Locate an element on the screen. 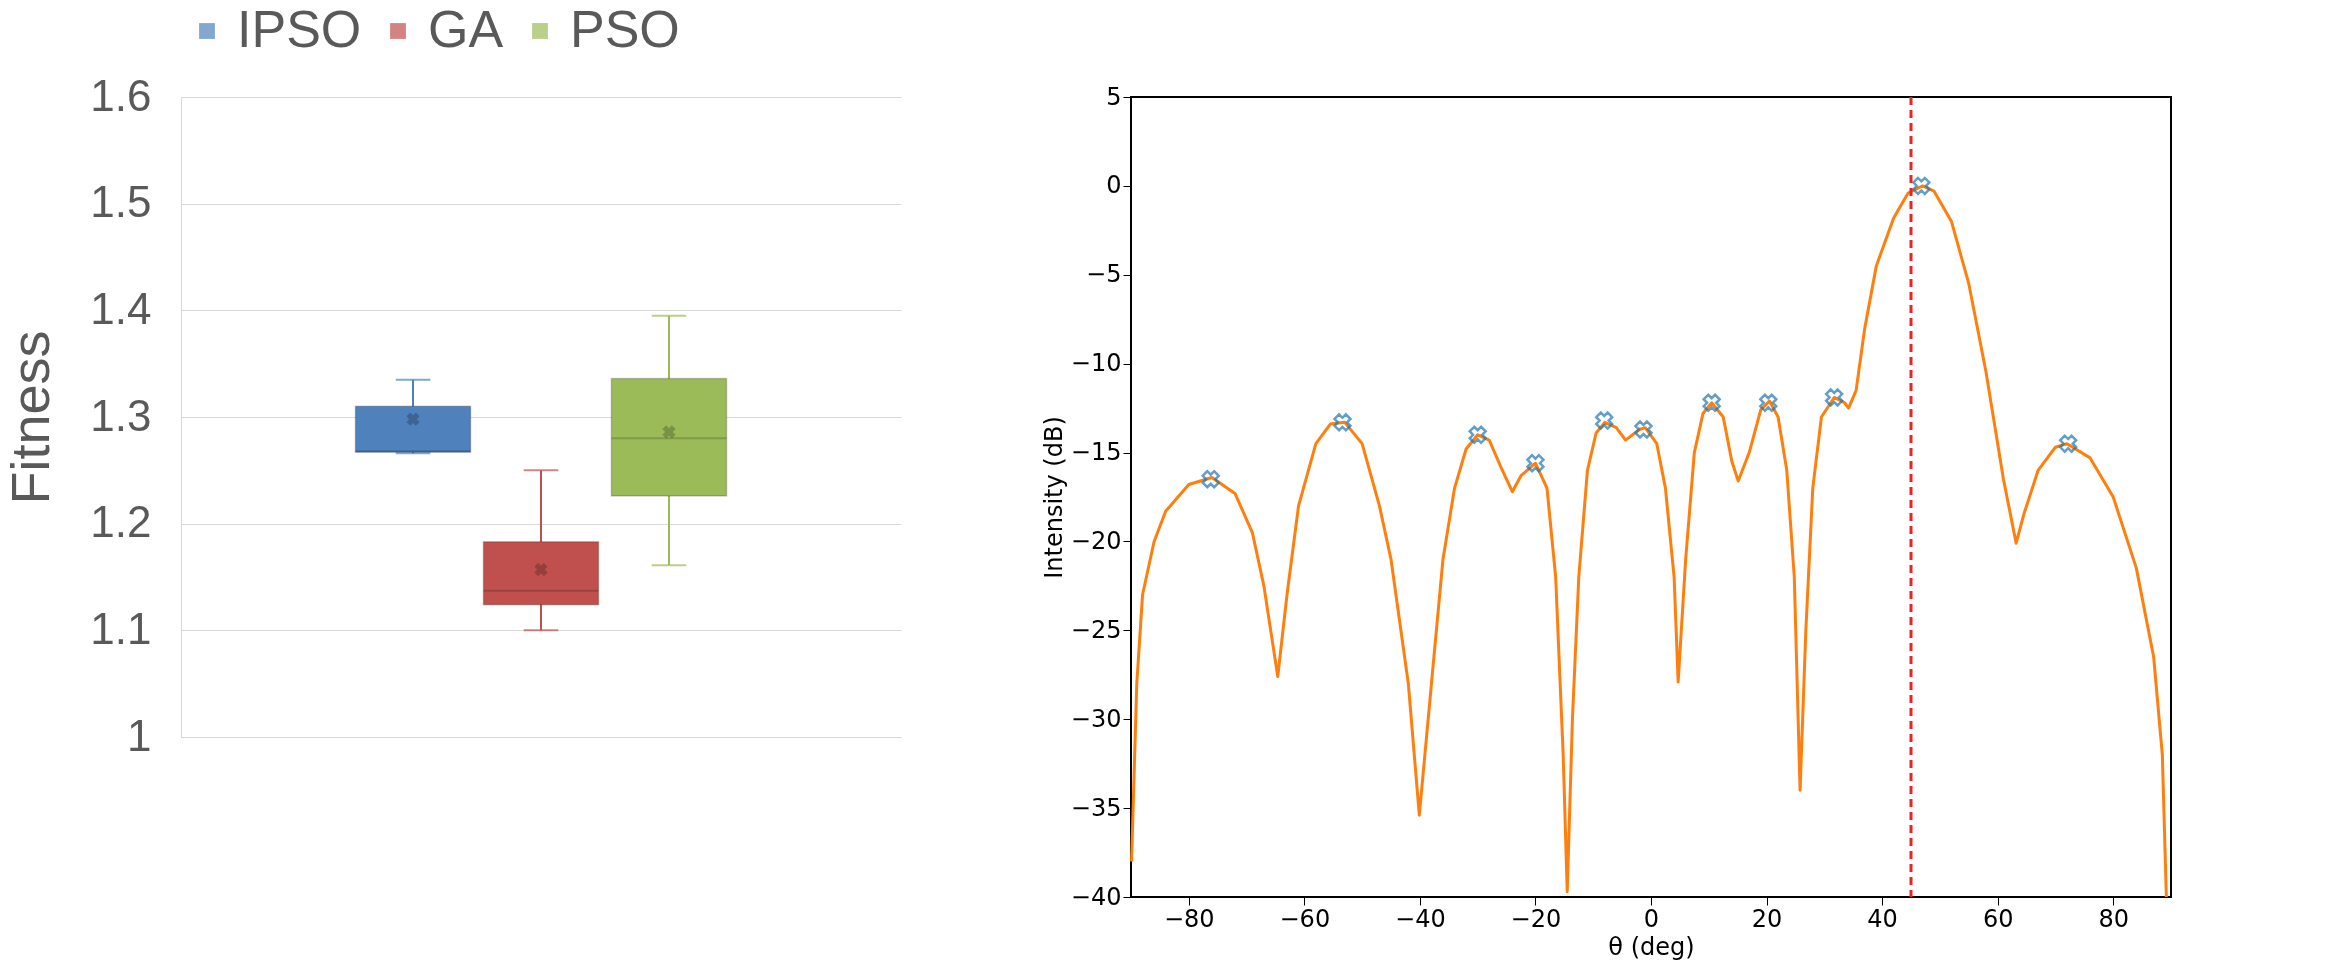  legend-label: IPSO is located at coordinates (299, 29).